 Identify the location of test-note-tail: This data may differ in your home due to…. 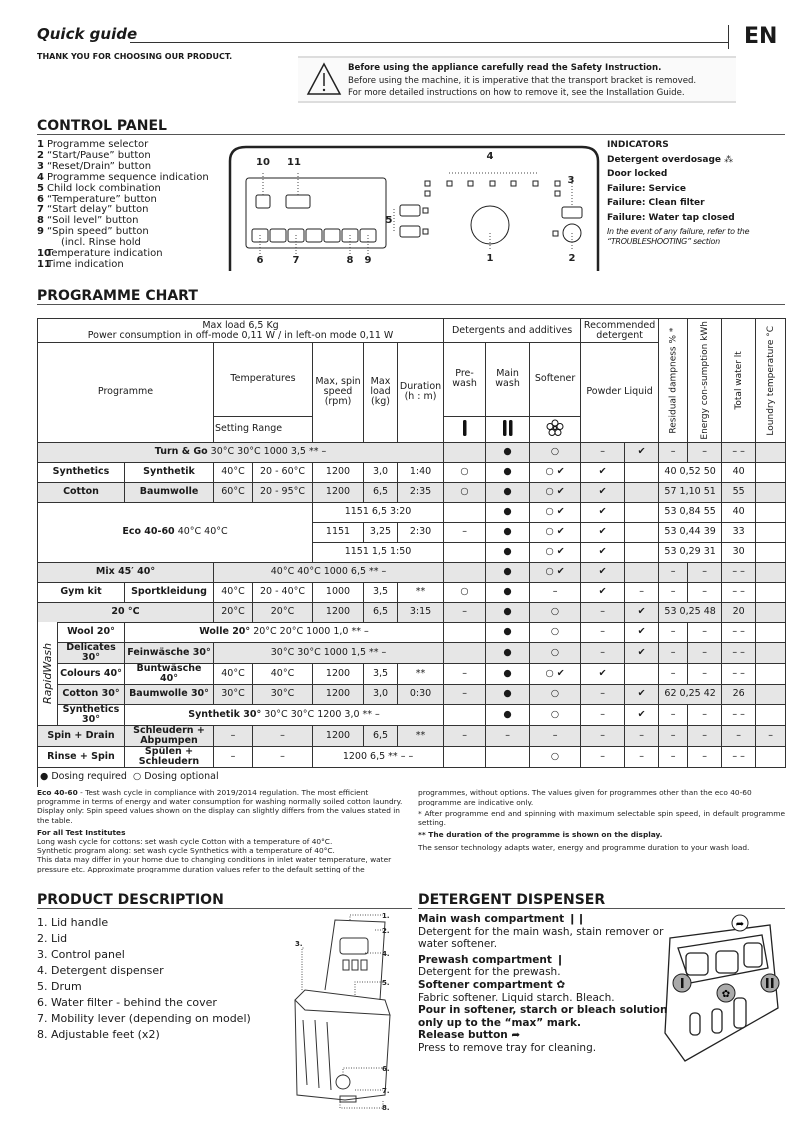
(585, 797).